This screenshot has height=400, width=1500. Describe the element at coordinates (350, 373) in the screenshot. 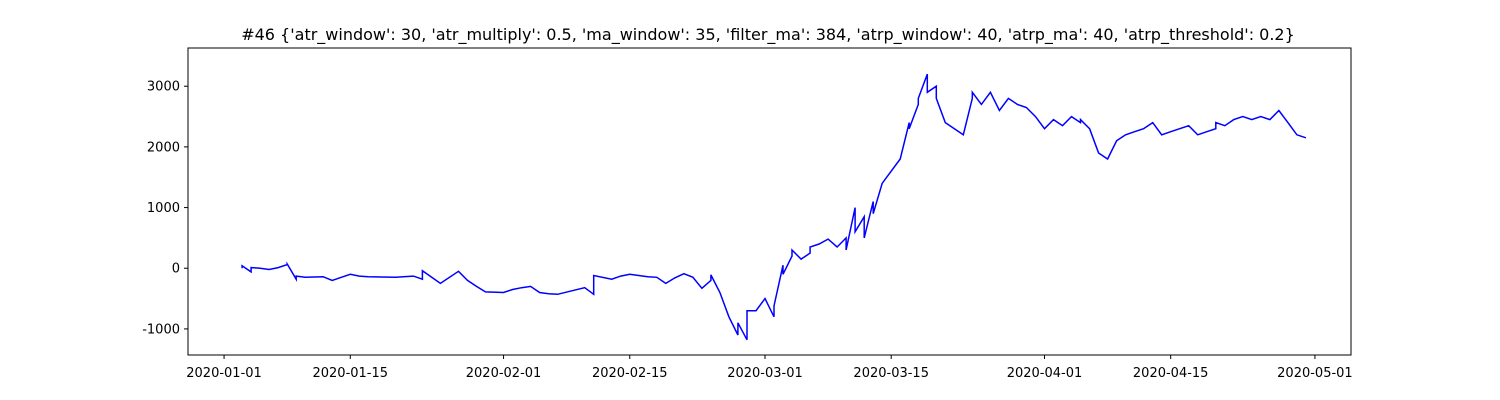

I see `x-tick-label: 2020-01-15` at that location.